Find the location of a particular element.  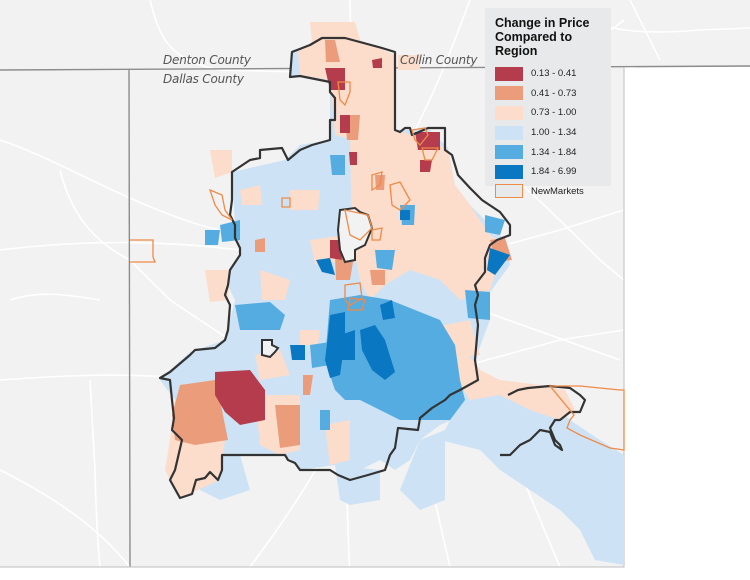

county-label-denton: Denton County is located at coordinates (207, 60).